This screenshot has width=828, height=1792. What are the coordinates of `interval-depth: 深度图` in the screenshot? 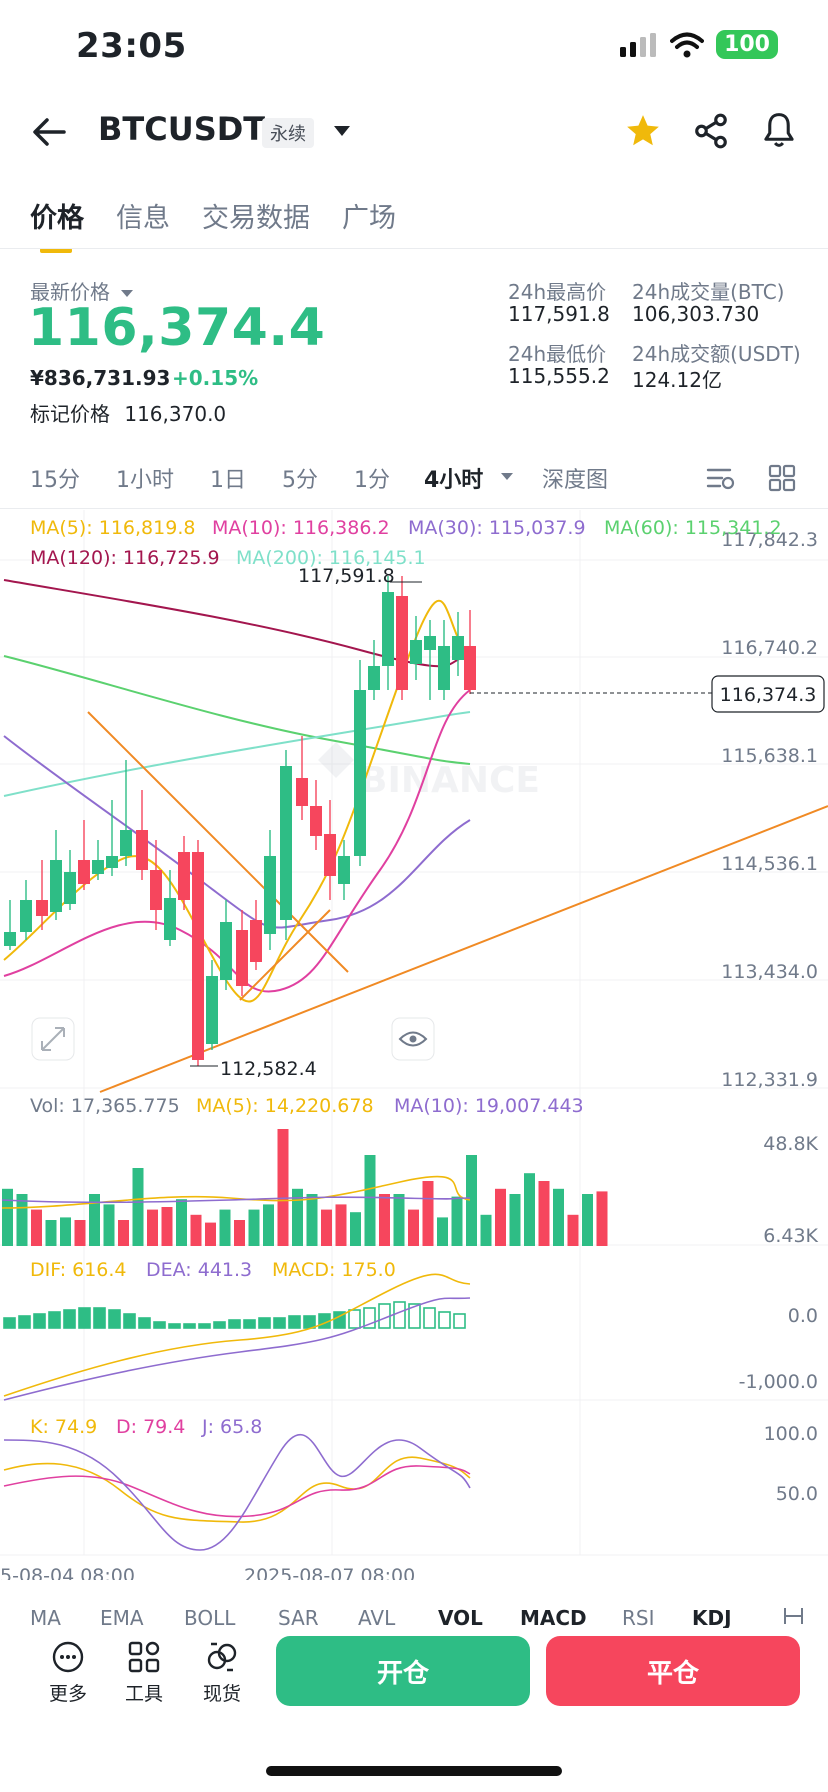 It's located at (575, 480).